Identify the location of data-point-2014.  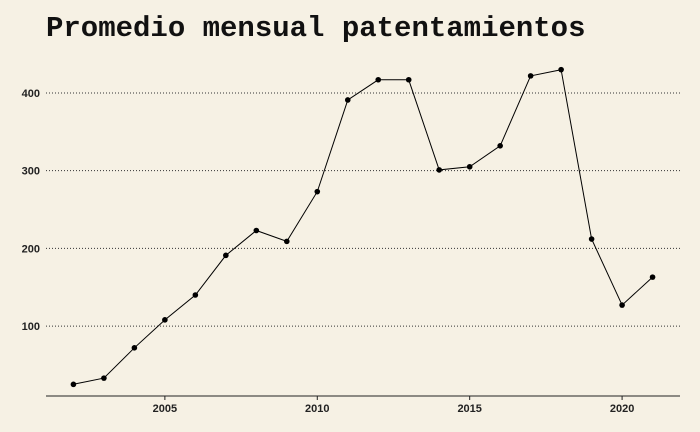
(439, 170).